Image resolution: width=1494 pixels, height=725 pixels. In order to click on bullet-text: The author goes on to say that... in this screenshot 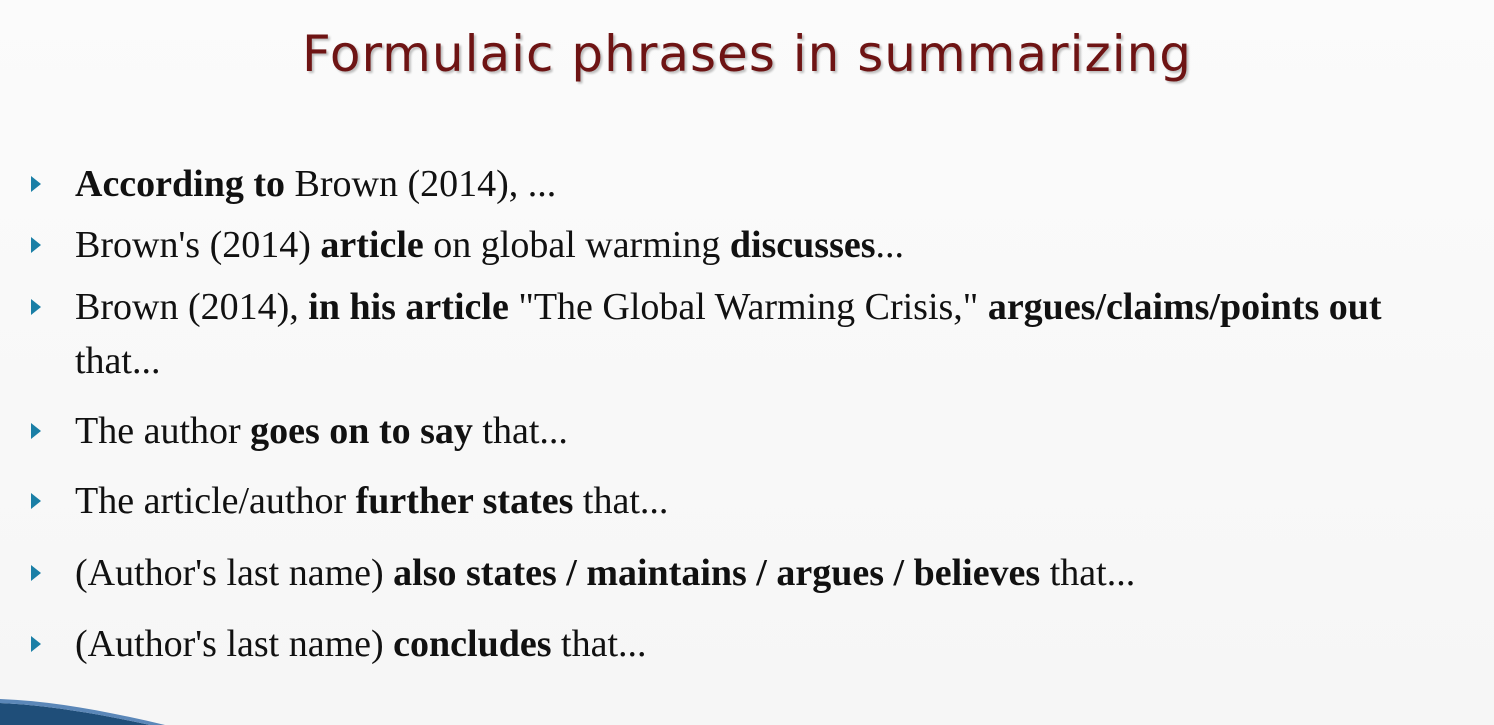, I will do `click(321, 431)`.